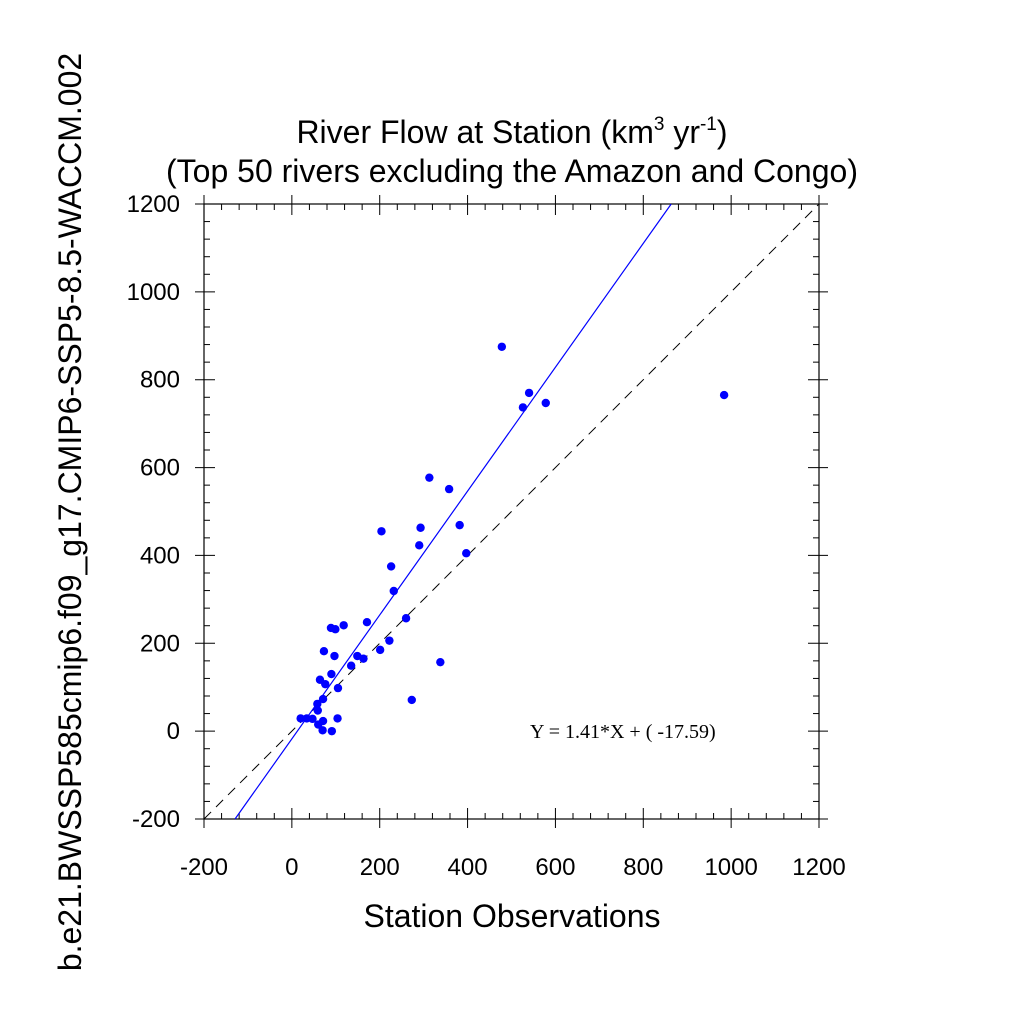 This screenshot has width=1024, height=1024. Describe the element at coordinates (160, 643) in the screenshot. I see `y-tick-label: 200` at that location.